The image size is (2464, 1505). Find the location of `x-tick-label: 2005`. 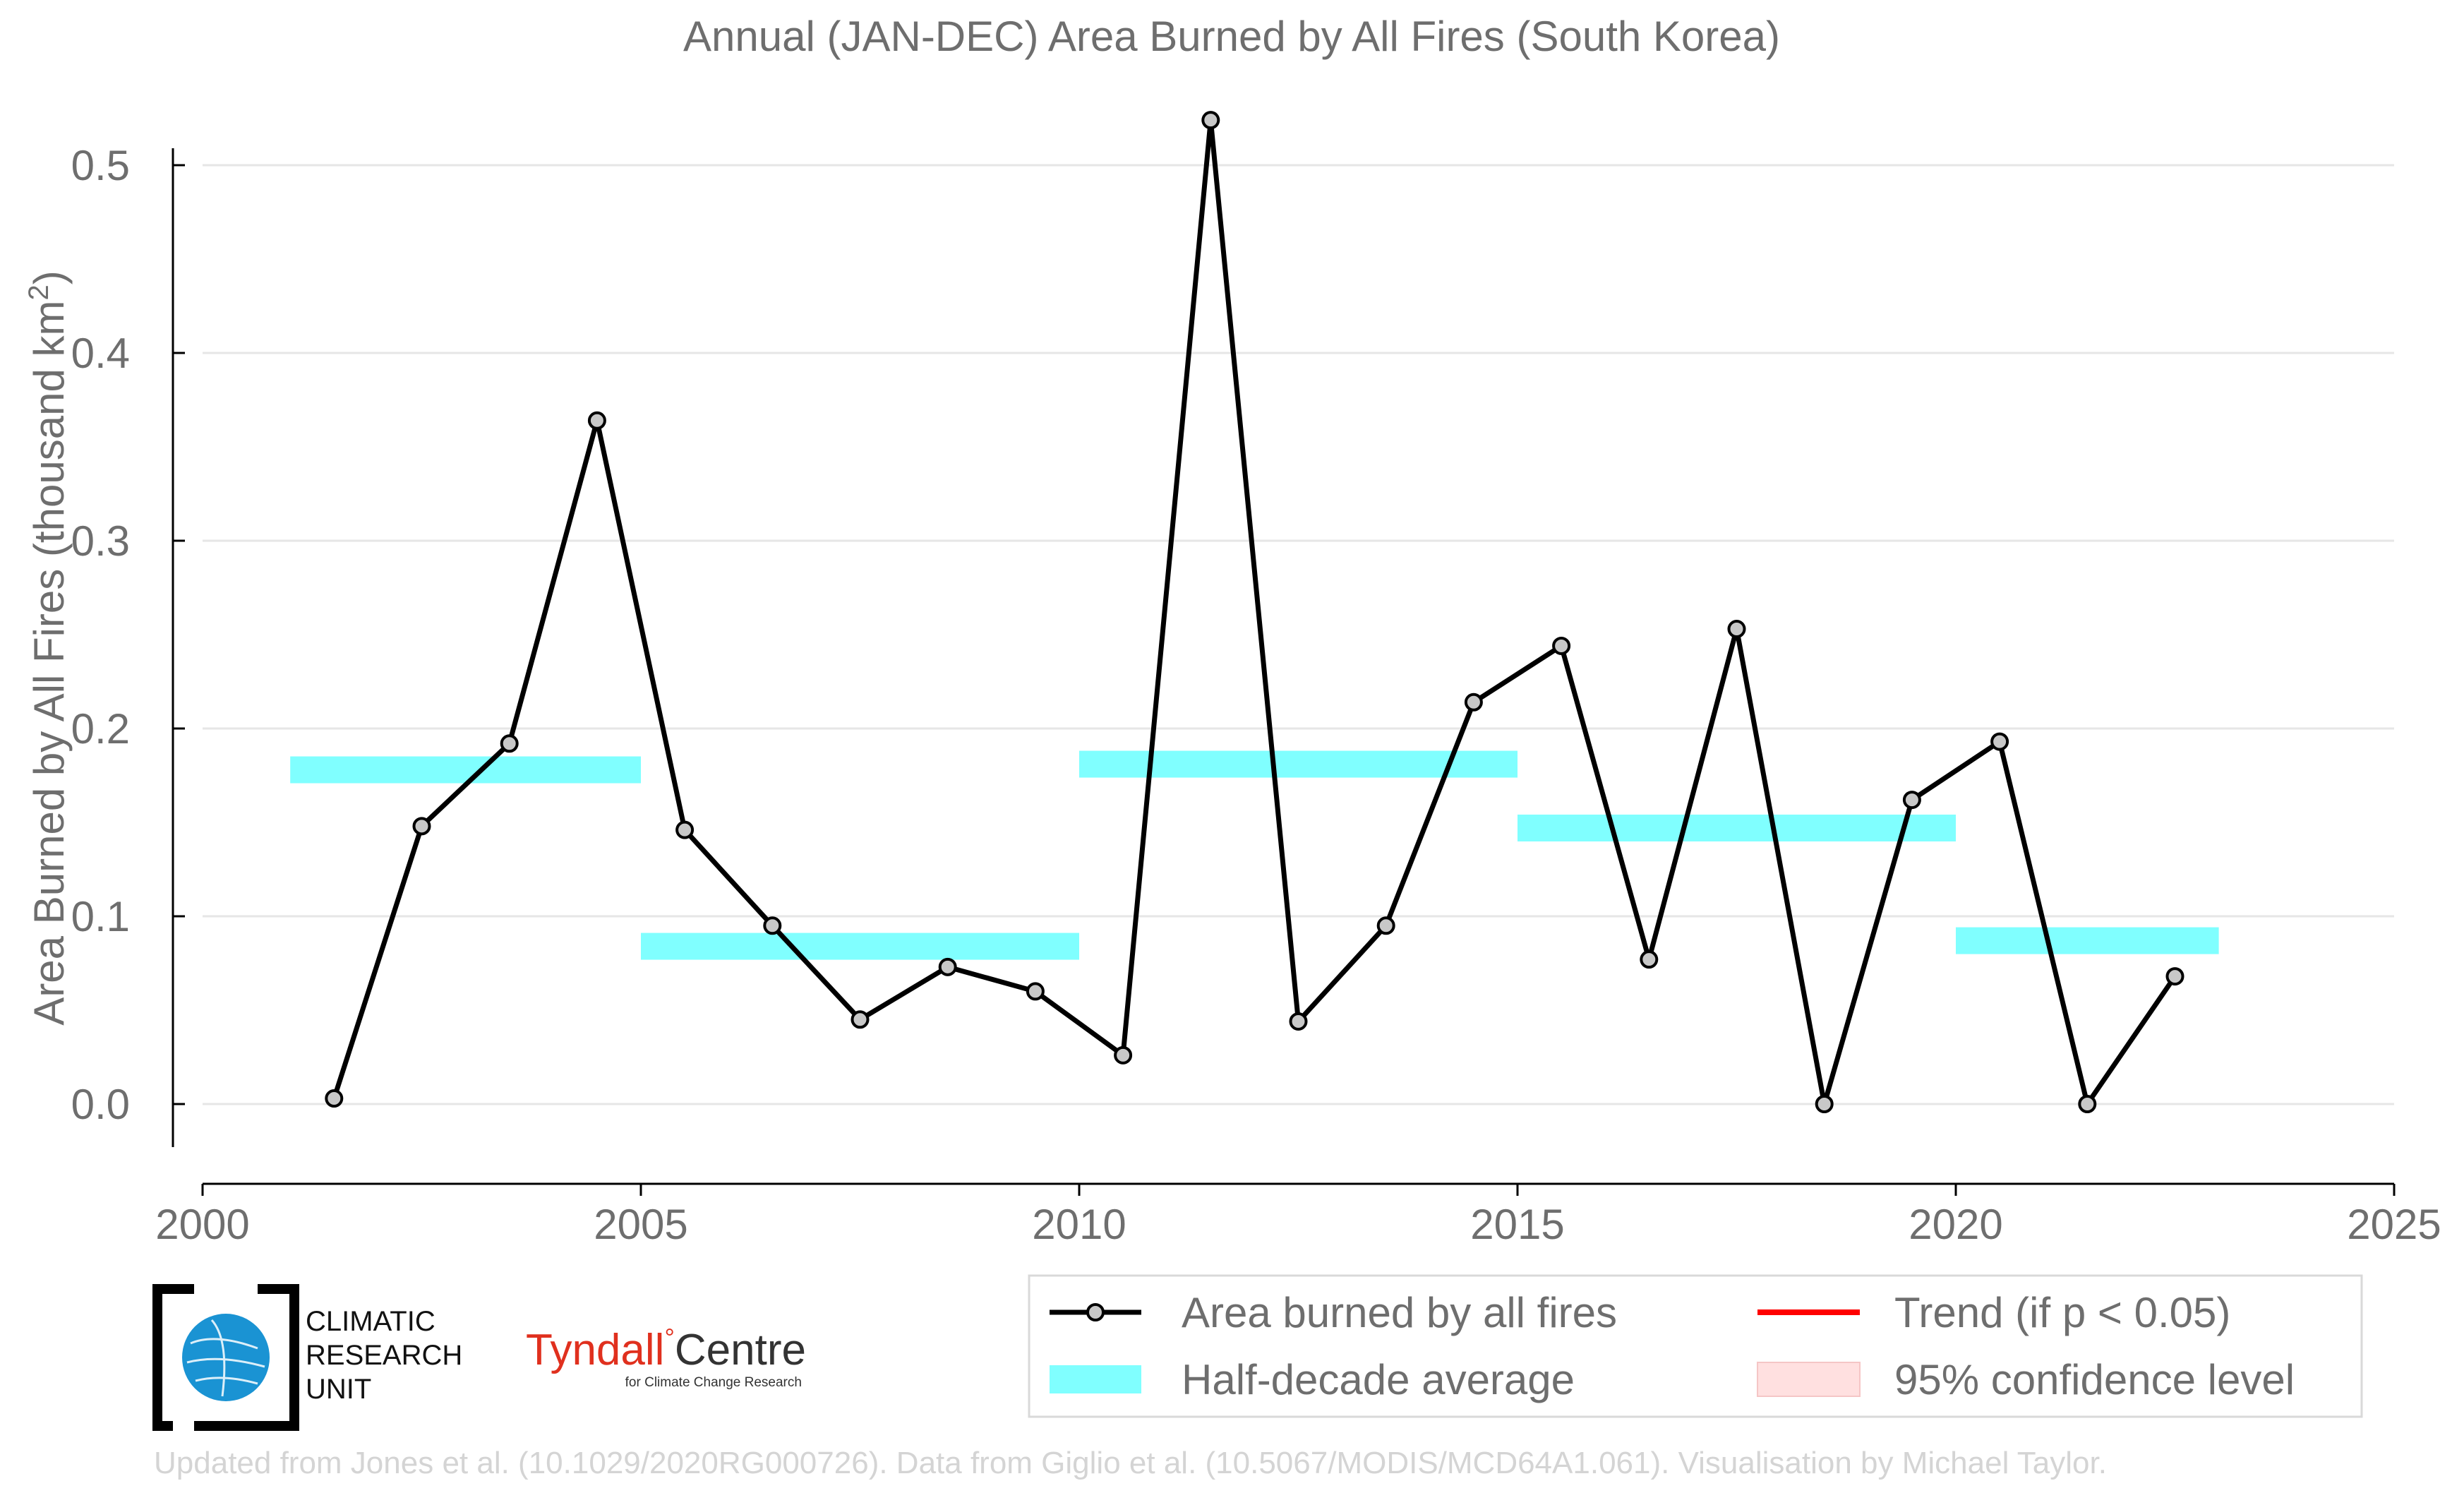

x-tick-label: 2005 is located at coordinates (640, 1224).